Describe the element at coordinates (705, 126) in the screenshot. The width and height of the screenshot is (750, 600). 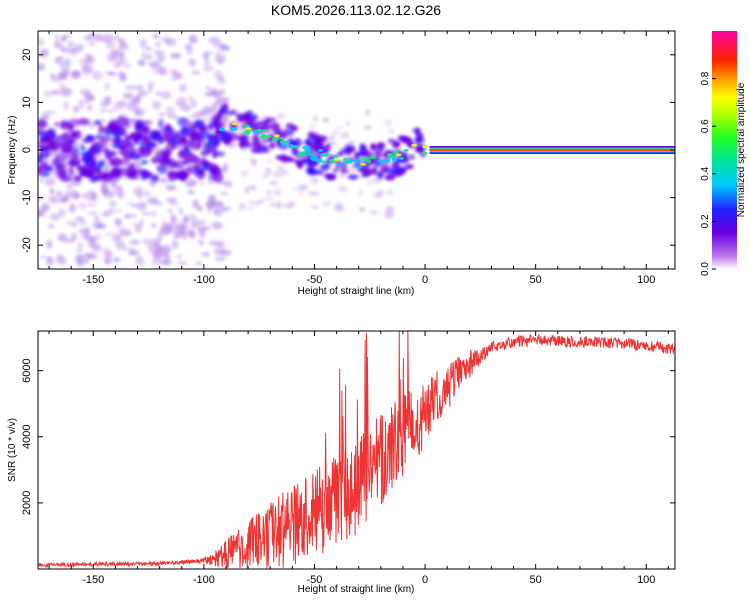
I see `colorbar-tick-label: 0.6` at that location.